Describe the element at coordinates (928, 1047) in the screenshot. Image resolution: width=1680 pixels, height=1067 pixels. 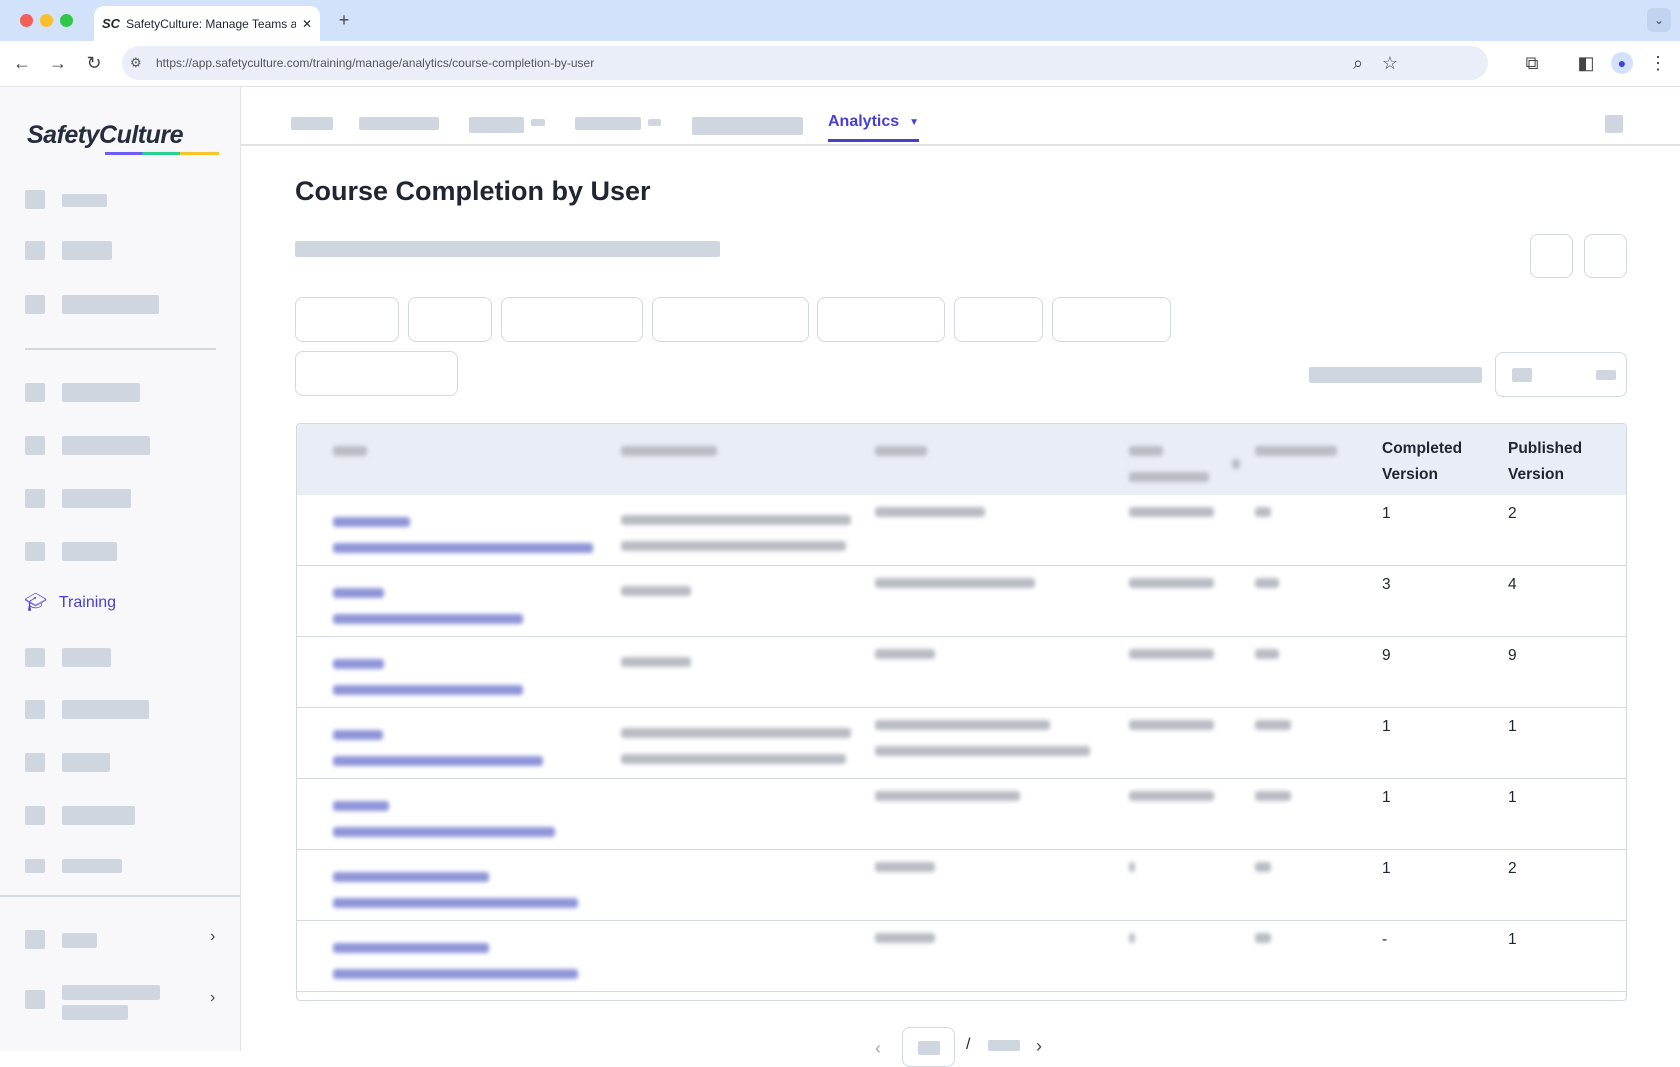
I see `page-input` at that location.